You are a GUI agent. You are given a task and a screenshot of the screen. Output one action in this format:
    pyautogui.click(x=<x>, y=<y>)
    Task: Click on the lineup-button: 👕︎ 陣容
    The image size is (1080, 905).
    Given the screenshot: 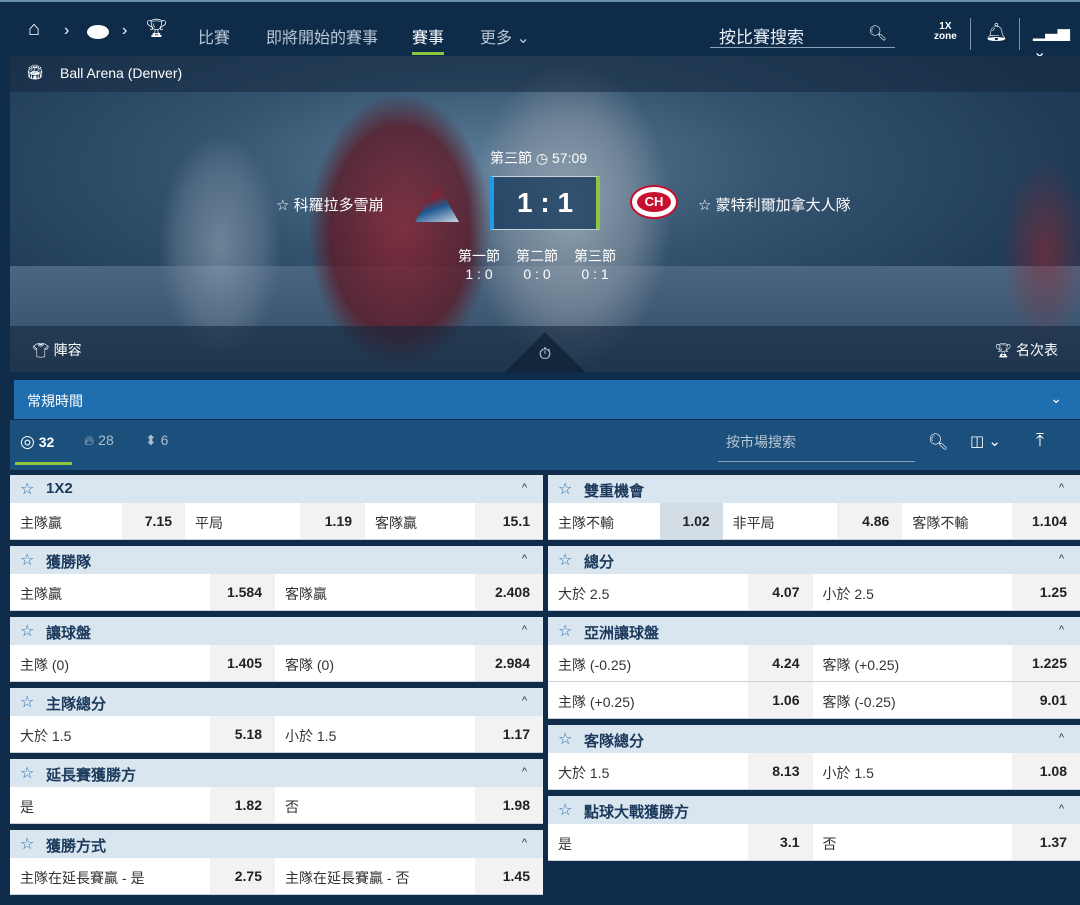 What is the action you would take?
    pyautogui.click(x=57, y=350)
    